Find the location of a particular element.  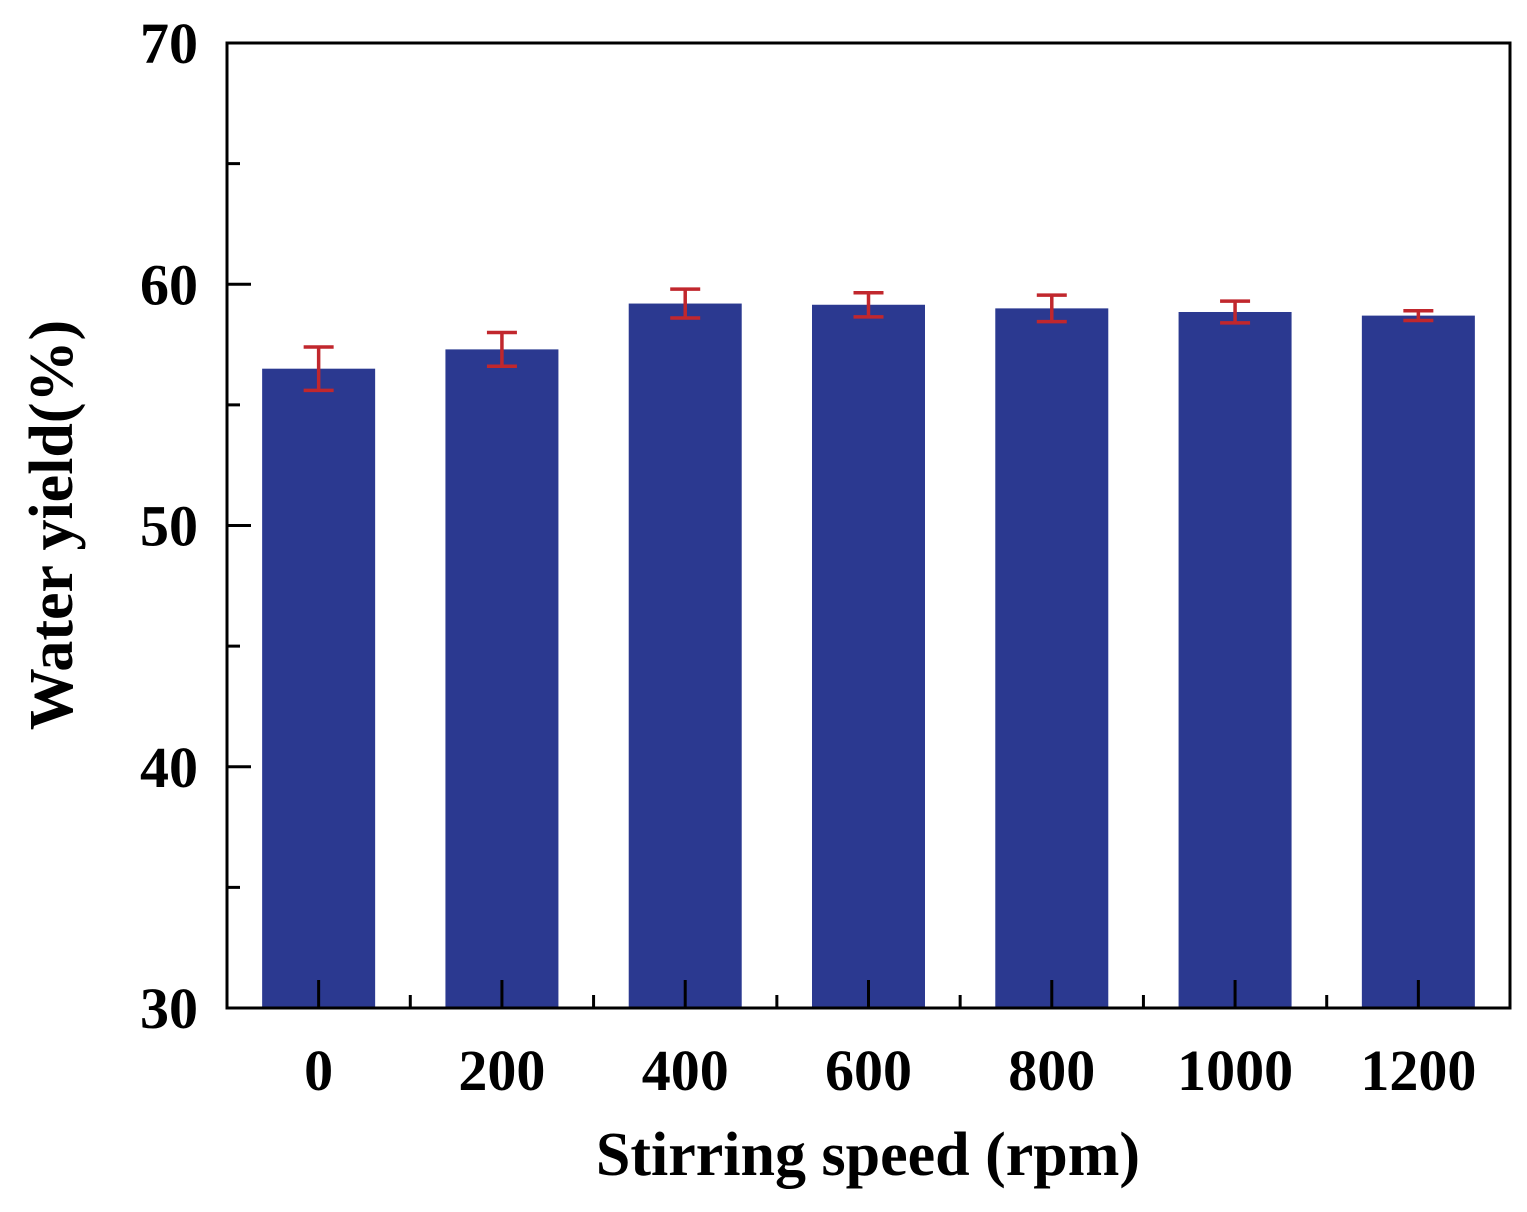

error-bars-group is located at coordinates (868, 340).